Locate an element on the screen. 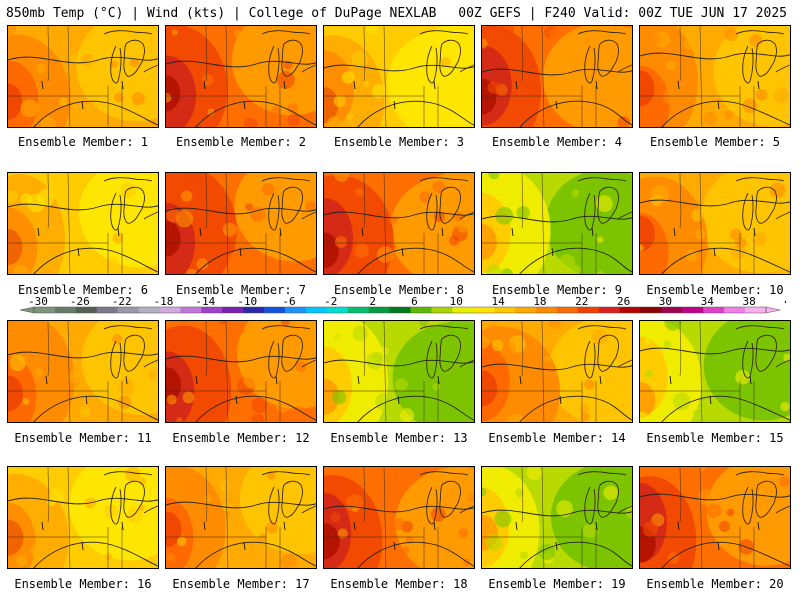 This screenshot has height=600, width=800. ensemble-member-caption: Ensemble Member: 17 is located at coordinates (241, 584).